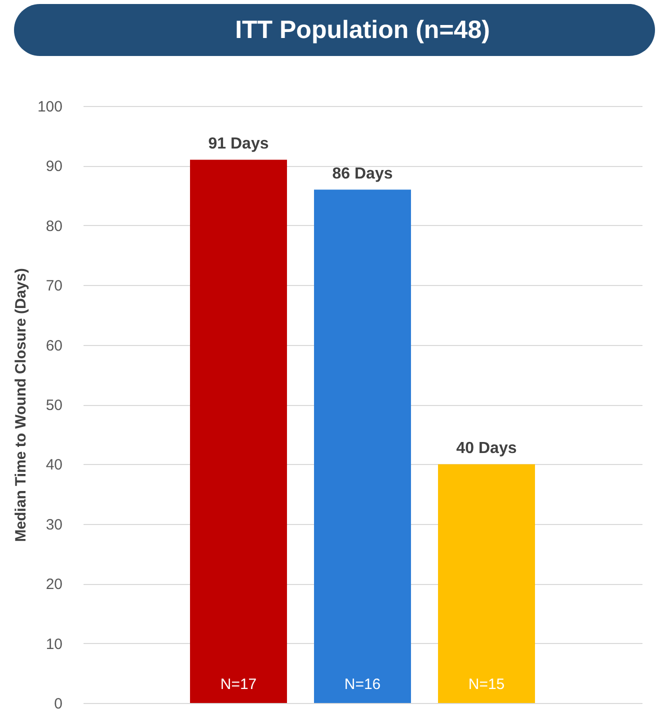 The height and width of the screenshot is (713, 659). Describe the element at coordinates (238, 684) in the screenshot. I see `annotation: N=17` at that location.